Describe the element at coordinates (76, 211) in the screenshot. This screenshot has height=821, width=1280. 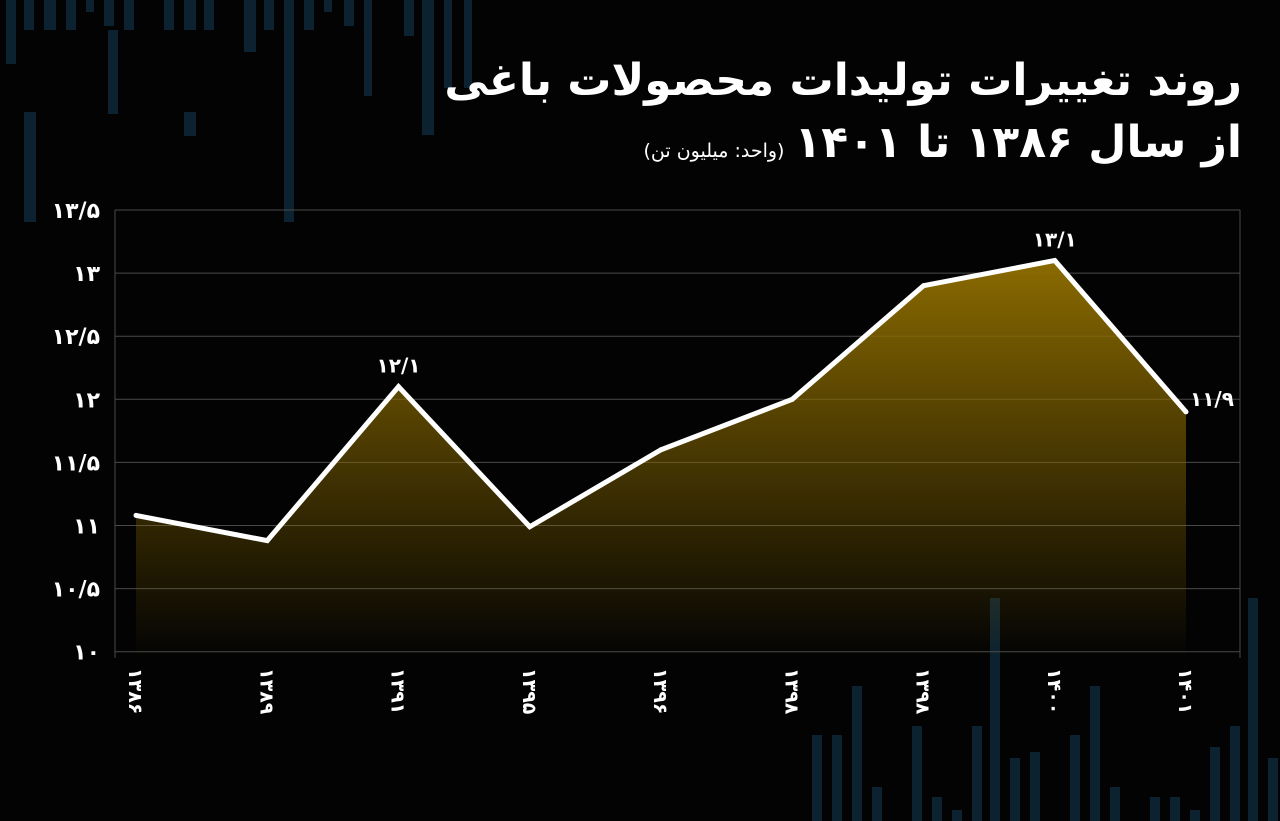
I see `y-tick-label: ۱۳/۵` at that location.